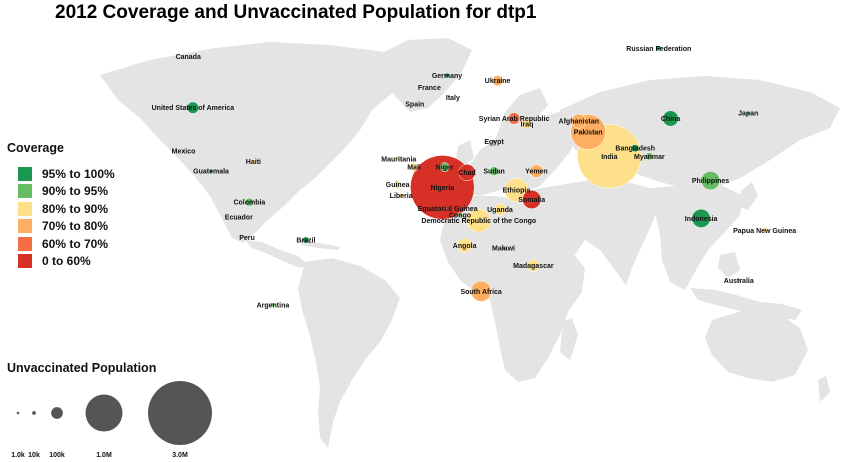 Image resolution: width=847 pixels, height=462 pixels. I want to click on country-label: Niger, so click(445, 168).